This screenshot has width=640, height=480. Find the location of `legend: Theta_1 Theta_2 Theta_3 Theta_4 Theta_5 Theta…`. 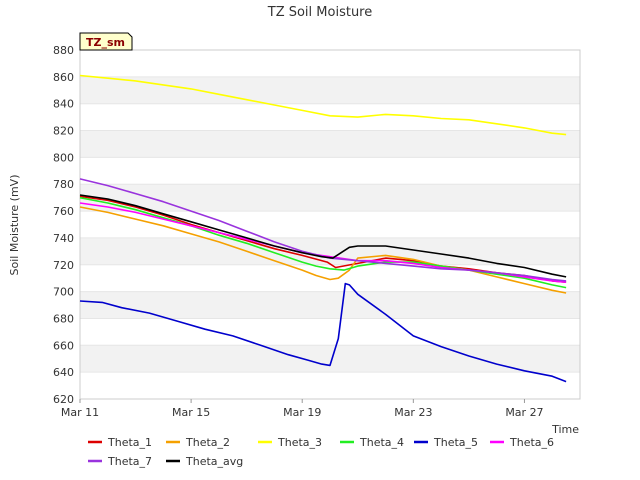

legend: Theta_1 Theta_2 Theta_3 Theta_4 Theta_5 Theta… is located at coordinates (321, 452).